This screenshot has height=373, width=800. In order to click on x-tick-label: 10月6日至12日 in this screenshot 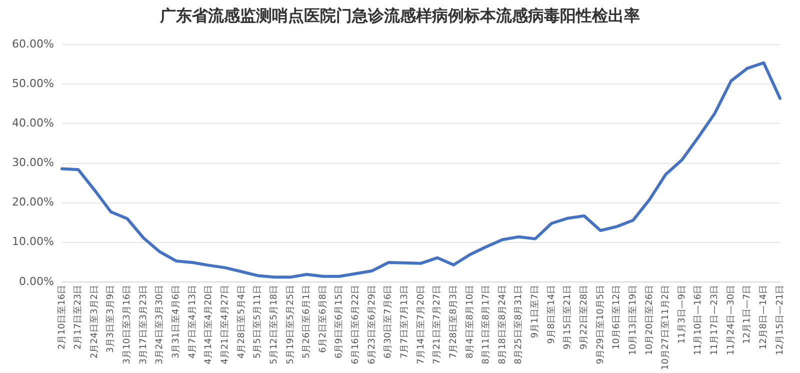, I will do `click(617, 317)`.